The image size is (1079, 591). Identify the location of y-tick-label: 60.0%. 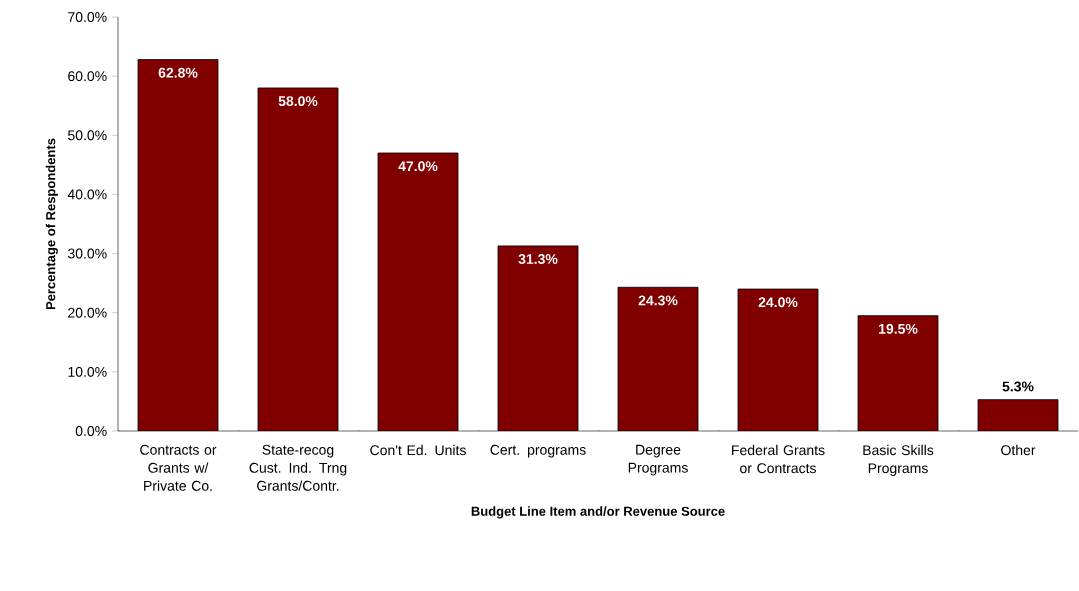
(87, 76).